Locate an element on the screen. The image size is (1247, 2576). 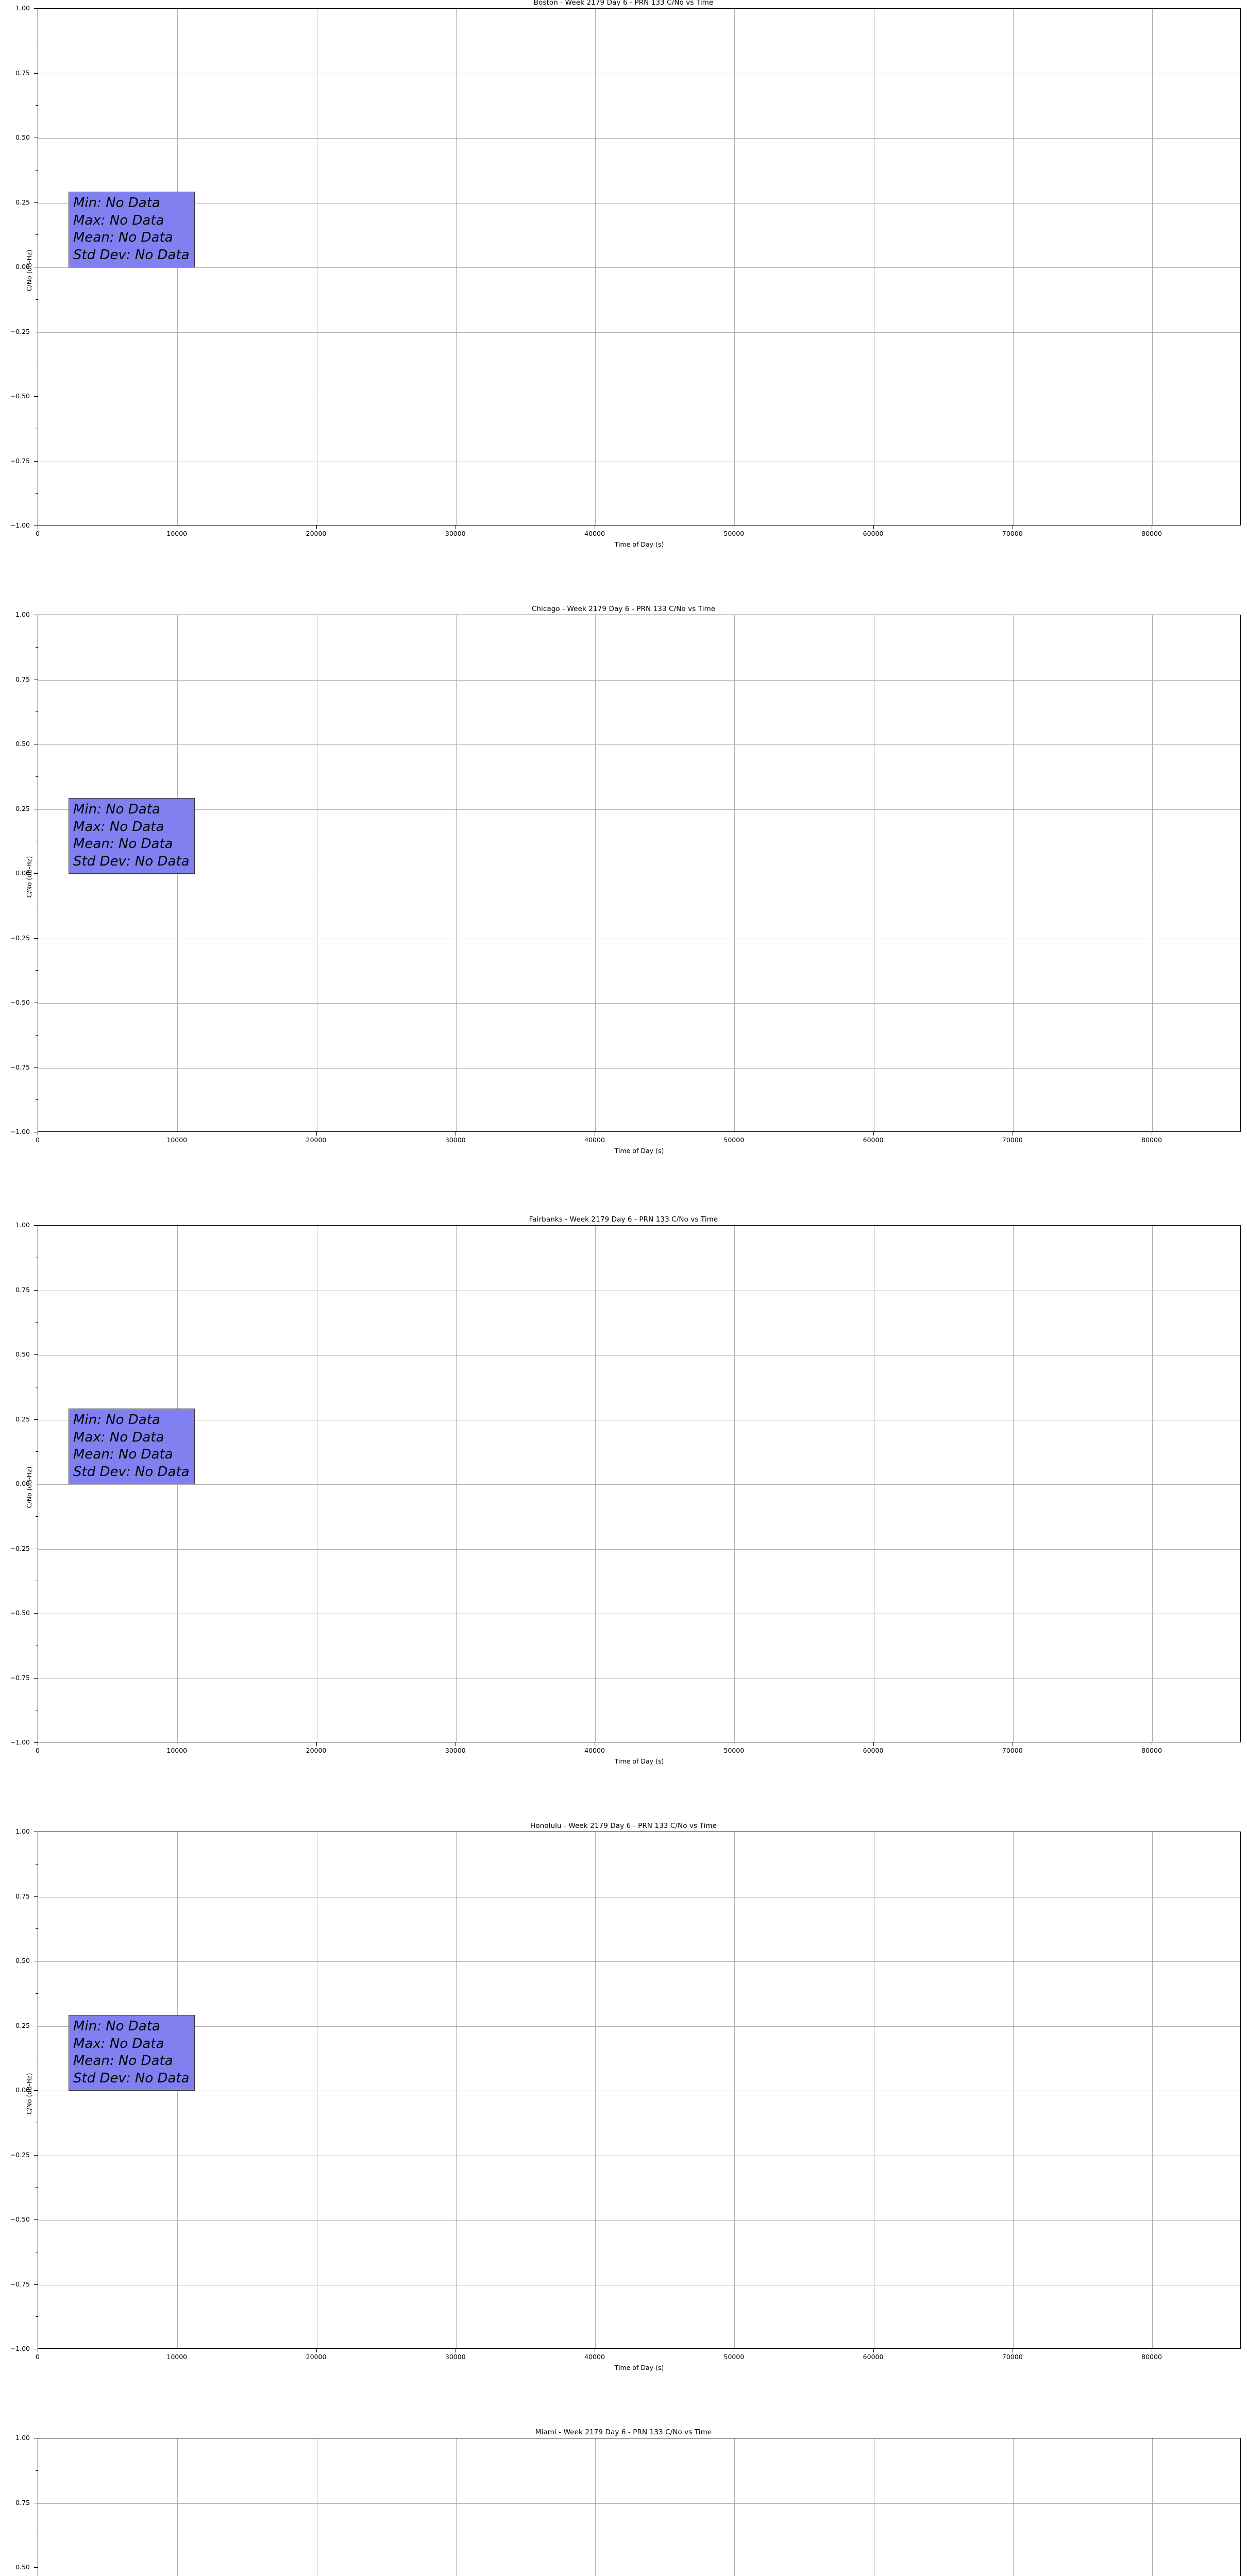
x-tick-label: 40000 is located at coordinates (594, 533).